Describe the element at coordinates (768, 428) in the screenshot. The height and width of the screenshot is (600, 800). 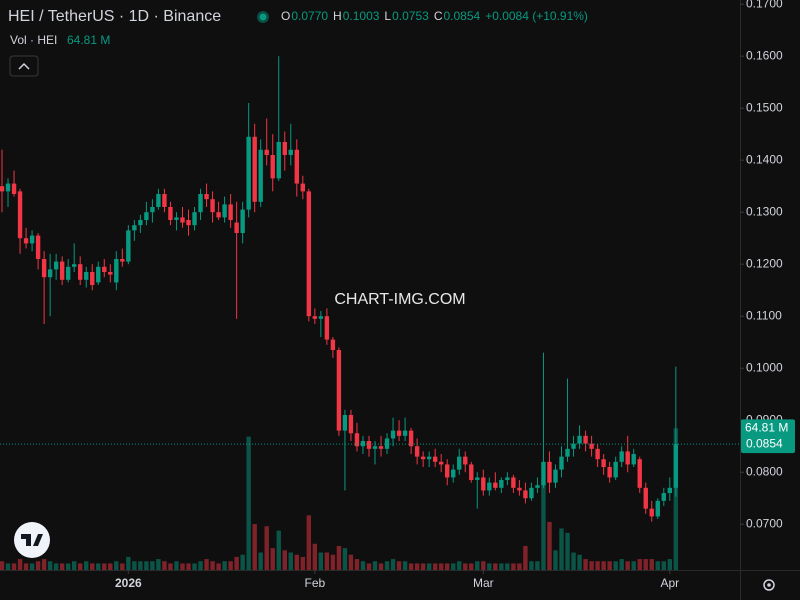
I see `volume-label-box` at that location.